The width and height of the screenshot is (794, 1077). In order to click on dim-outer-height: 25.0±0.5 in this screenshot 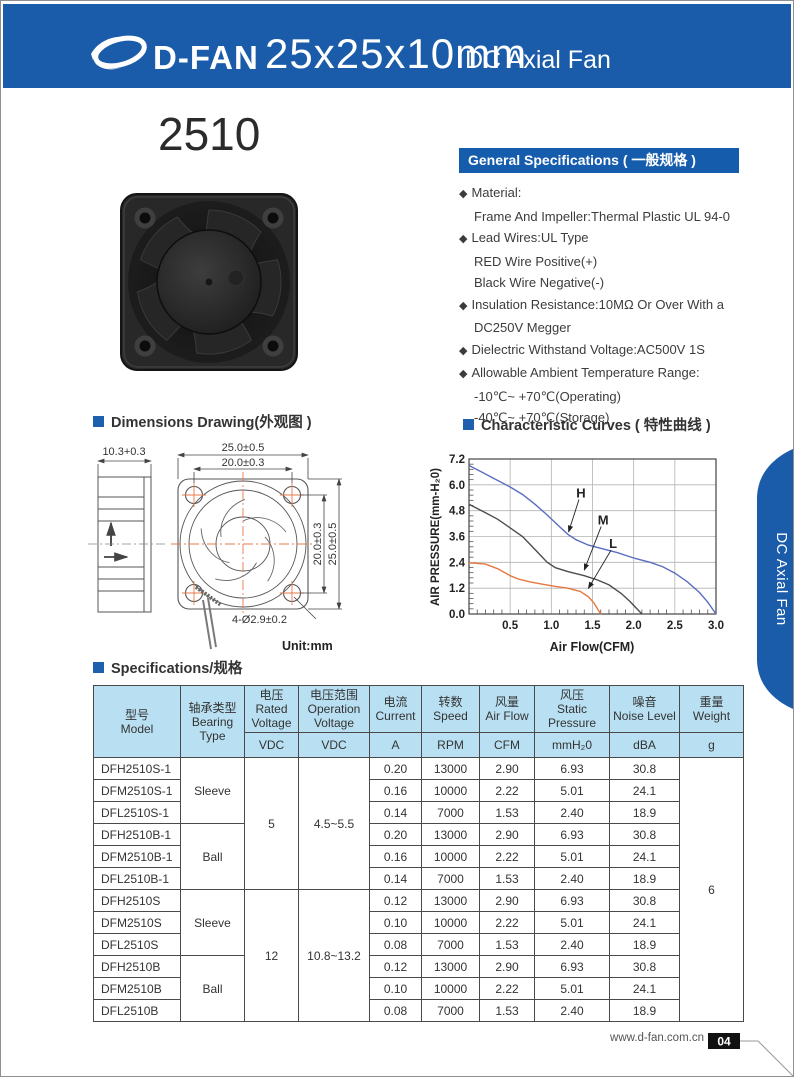, I will do `click(333, 544)`.